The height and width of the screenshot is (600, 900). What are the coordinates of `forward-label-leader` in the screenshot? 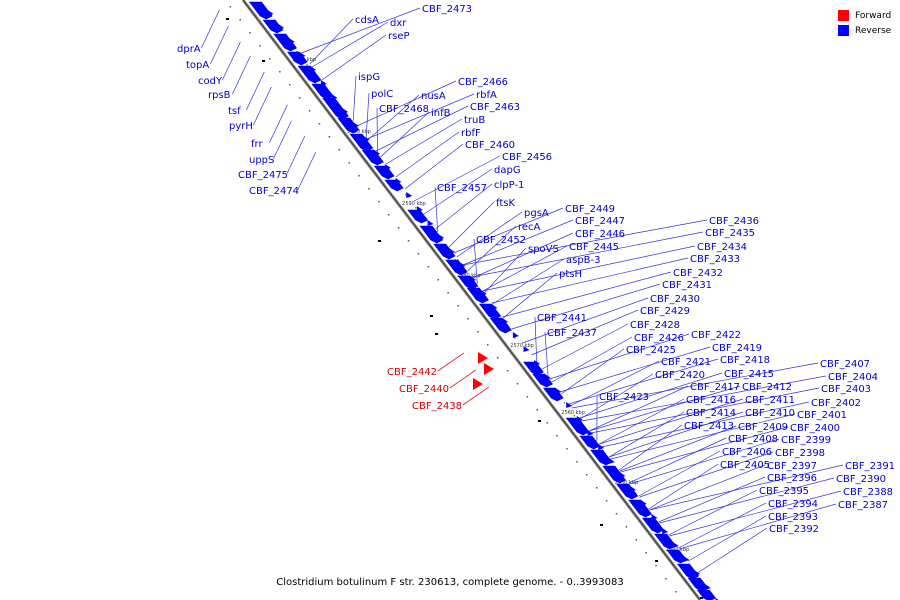 It's located at (476, 396).